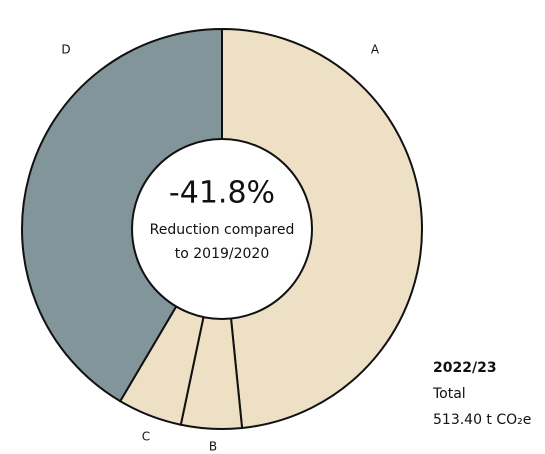 The image size is (545, 454). I want to click on segment-label: B, so click(213, 447).